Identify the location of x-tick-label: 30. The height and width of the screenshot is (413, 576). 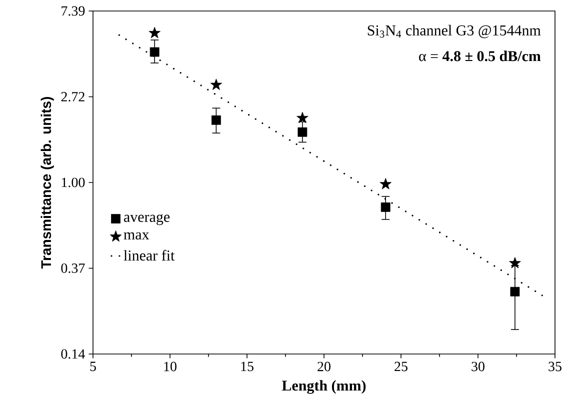
(478, 367).